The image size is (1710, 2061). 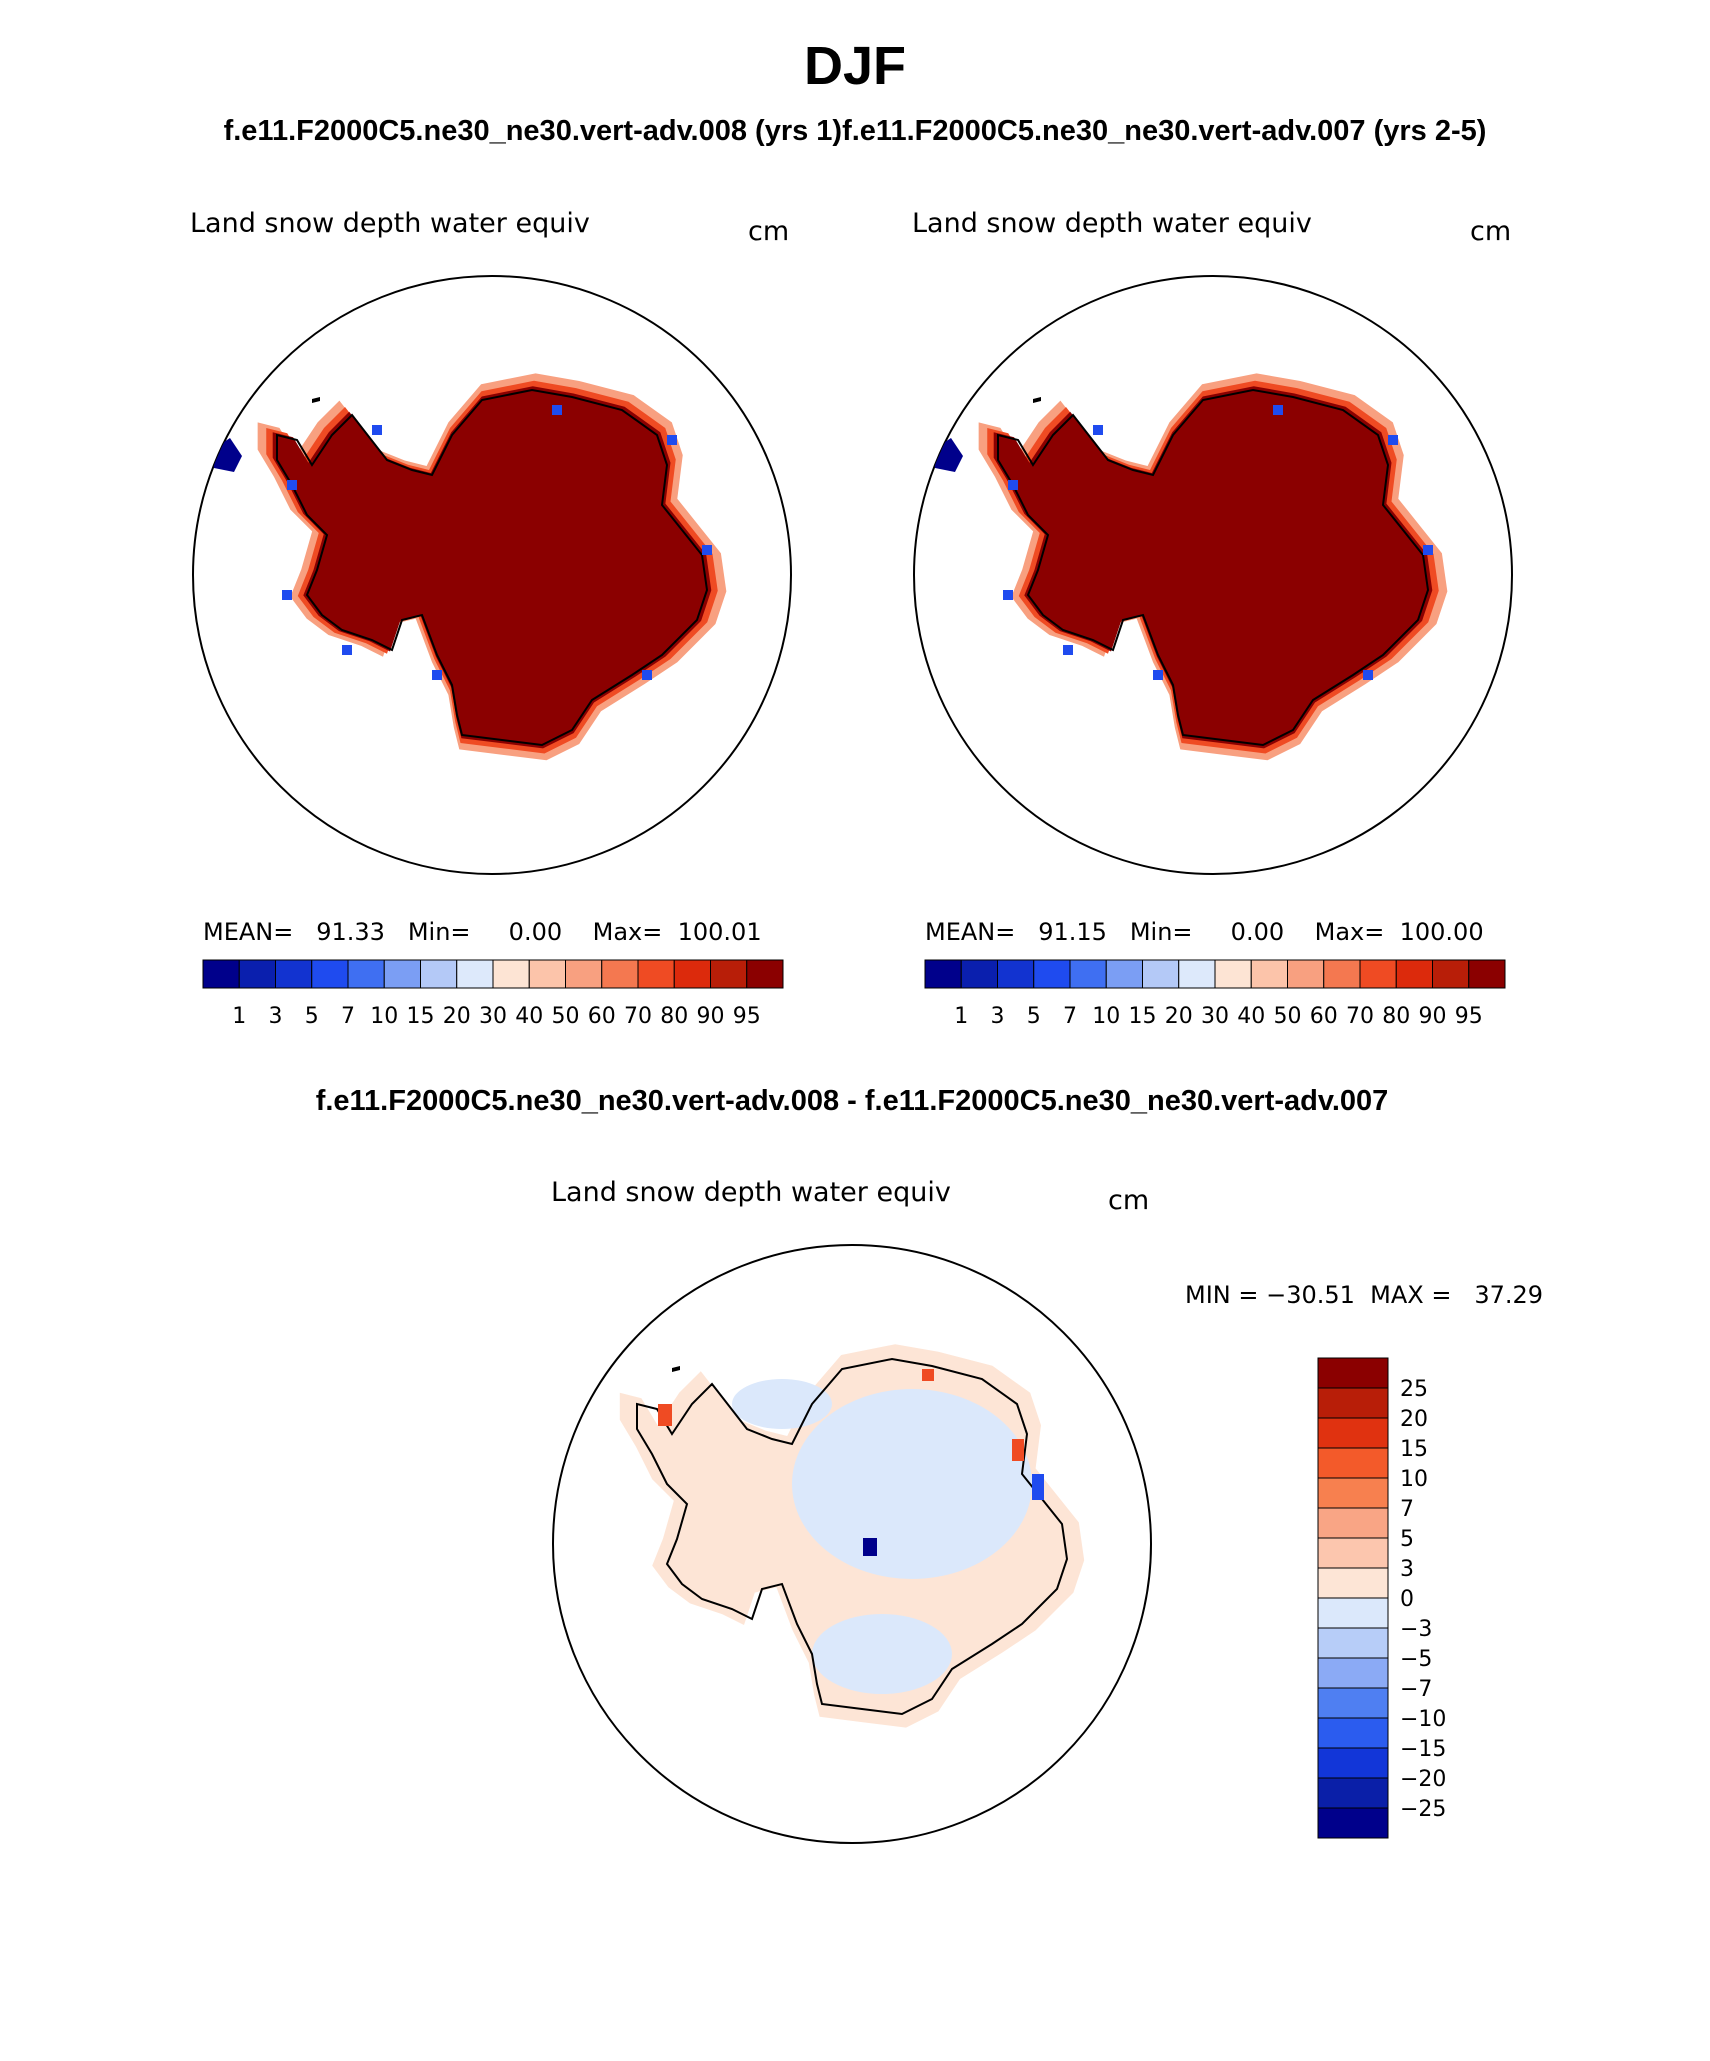 What do you see at coordinates (1407, 1599) in the screenshot?
I see `colorbar-tick-label: 0` at bounding box center [1407, 1599].